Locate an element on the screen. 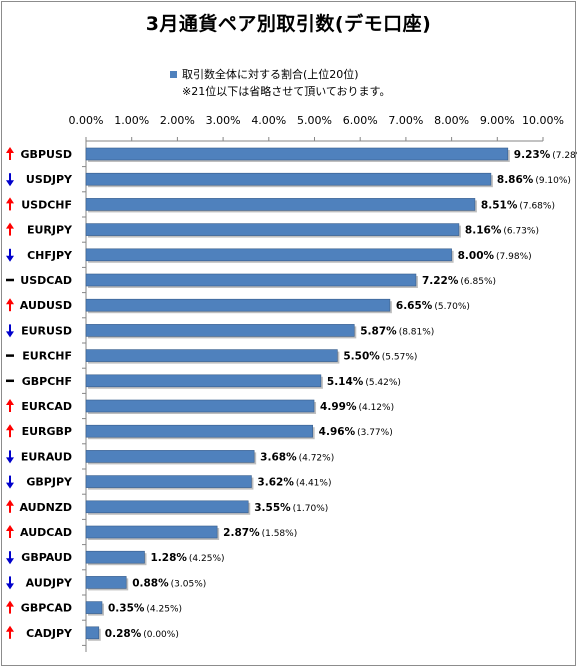 The width and height of the screenshot is (577, 667). value-label: 3.62% is located at coordinates (275, 483).